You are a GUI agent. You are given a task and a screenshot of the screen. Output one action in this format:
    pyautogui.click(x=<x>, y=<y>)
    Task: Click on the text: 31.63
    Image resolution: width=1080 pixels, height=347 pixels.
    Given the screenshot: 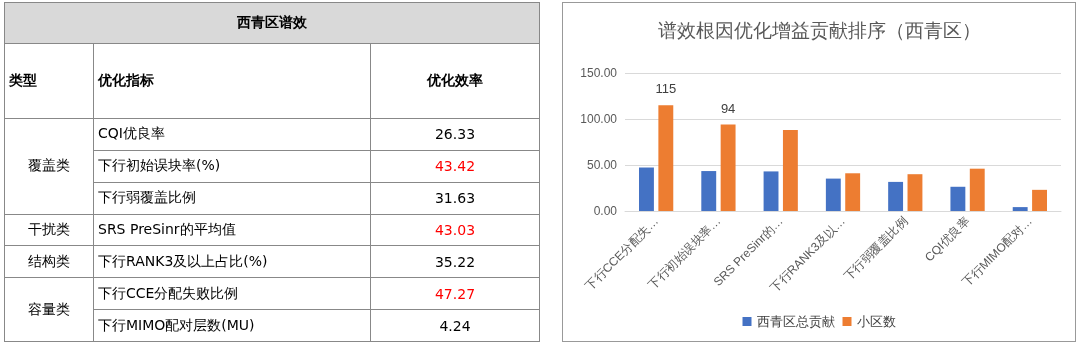 What is the action you would take?
    pyautogui.click(x=455, y=198)
    